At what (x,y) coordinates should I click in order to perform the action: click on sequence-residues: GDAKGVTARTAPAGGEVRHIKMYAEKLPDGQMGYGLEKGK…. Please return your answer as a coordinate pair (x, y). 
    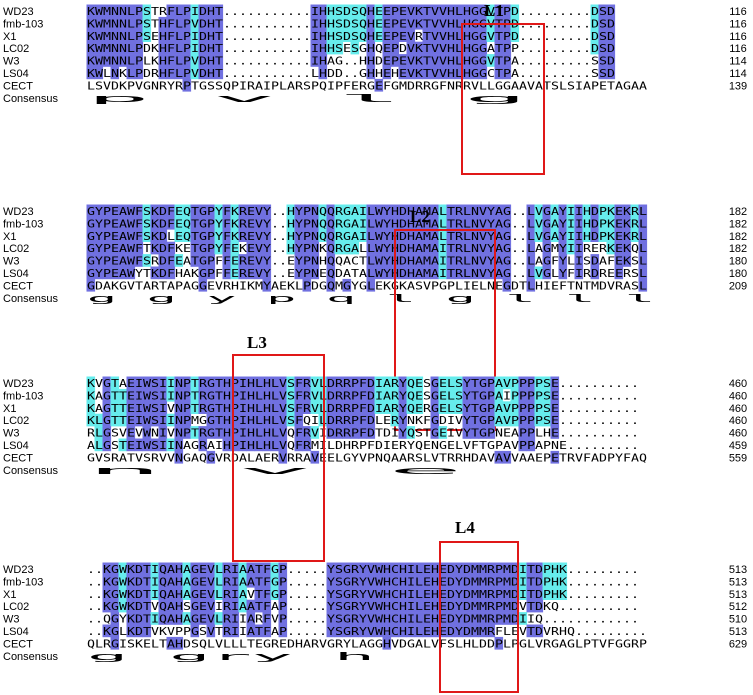
    Looking at the image, I should click on (367, 285).